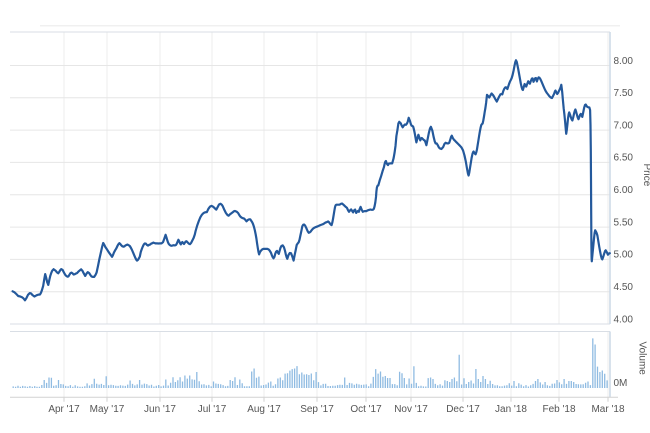  What do you see at coordinates (366, 409) in the screenshot?
I see `svg-text: Oct '17` at bounding box center [366, 409].